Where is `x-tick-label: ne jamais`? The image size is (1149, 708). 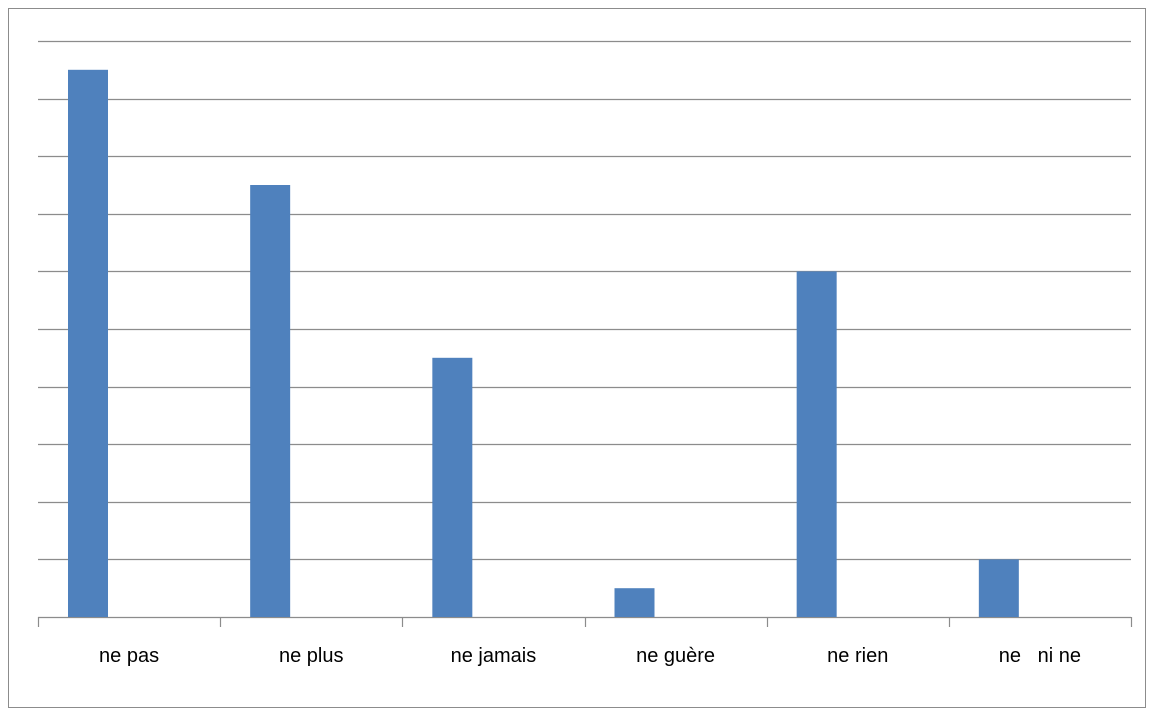 x-tick-label: ne jamais is located at coordinates (494, 656).